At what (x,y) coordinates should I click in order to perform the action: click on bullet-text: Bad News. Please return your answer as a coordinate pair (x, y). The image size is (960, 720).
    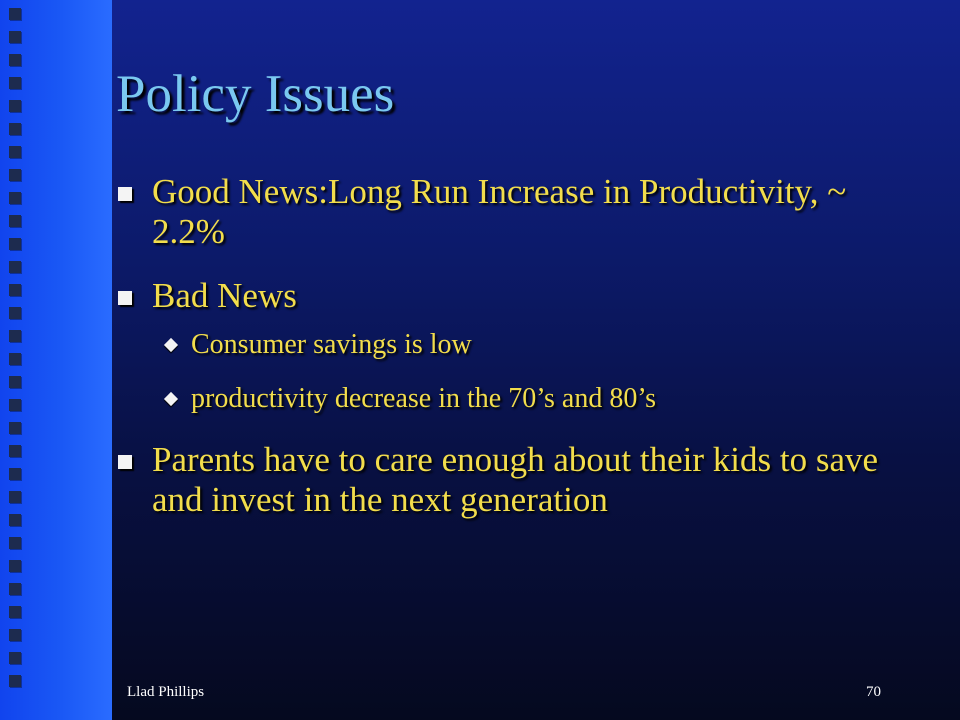
    Looking at the image, I should click on (224, 295).